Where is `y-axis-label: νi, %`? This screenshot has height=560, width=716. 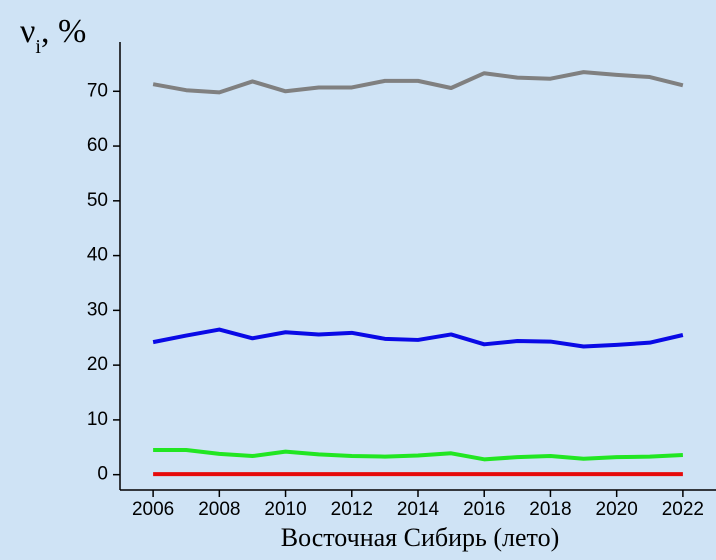 y-axis-label: νi, % is located at coordinates (53, 35).